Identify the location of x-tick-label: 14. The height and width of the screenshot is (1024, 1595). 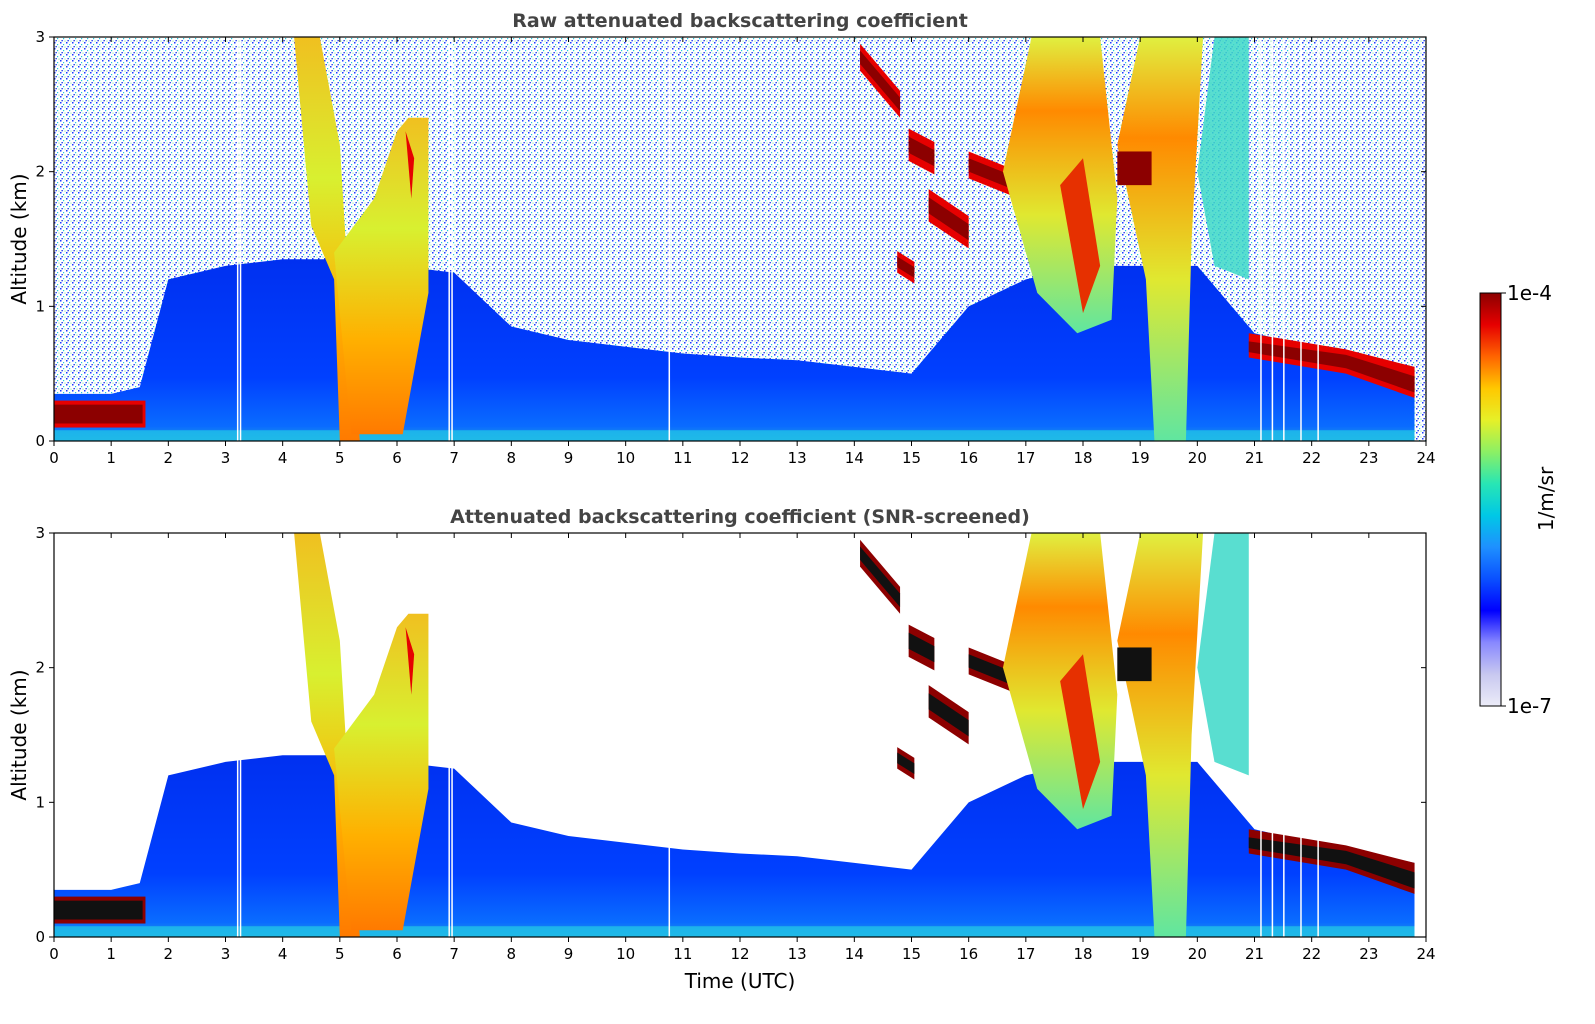
(854, 954).